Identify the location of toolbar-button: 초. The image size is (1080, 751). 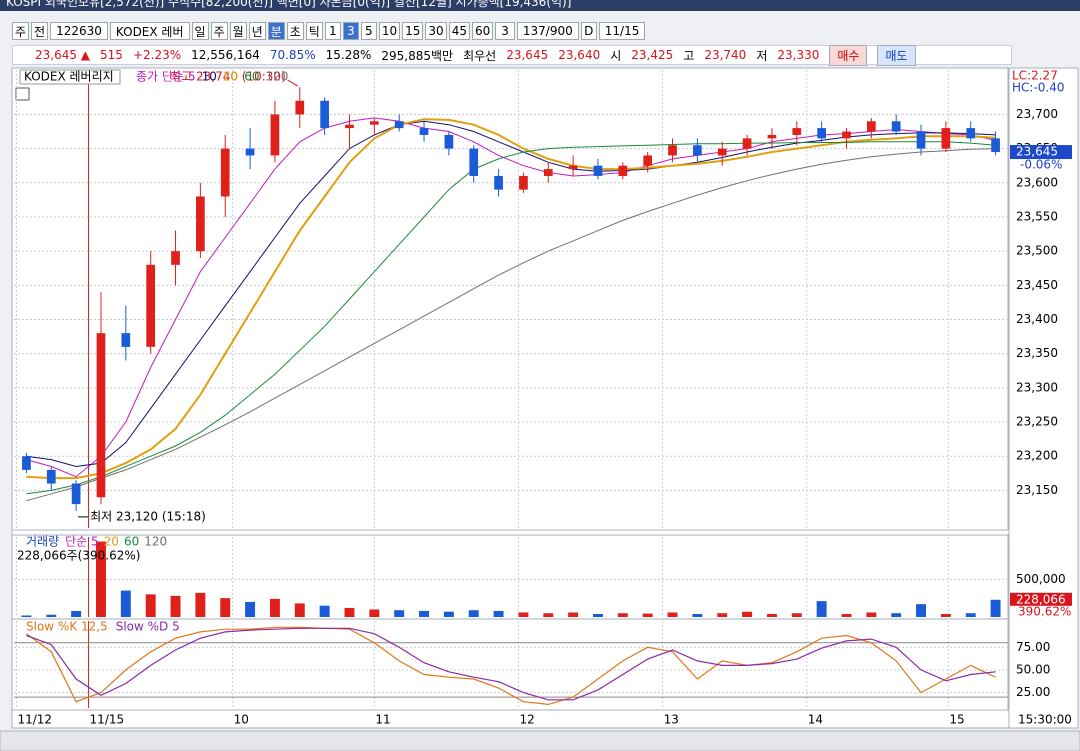
(295, 31).